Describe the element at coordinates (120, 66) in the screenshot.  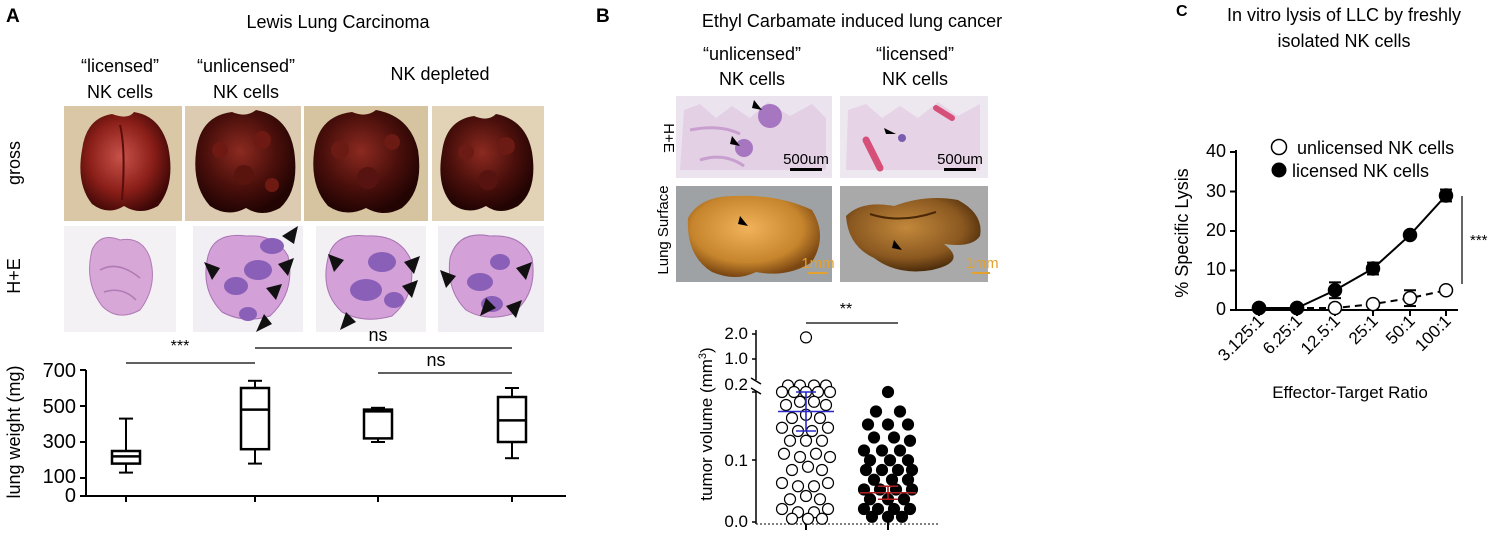
I see `col-label-licensed-line1: “licensed”` at that location.